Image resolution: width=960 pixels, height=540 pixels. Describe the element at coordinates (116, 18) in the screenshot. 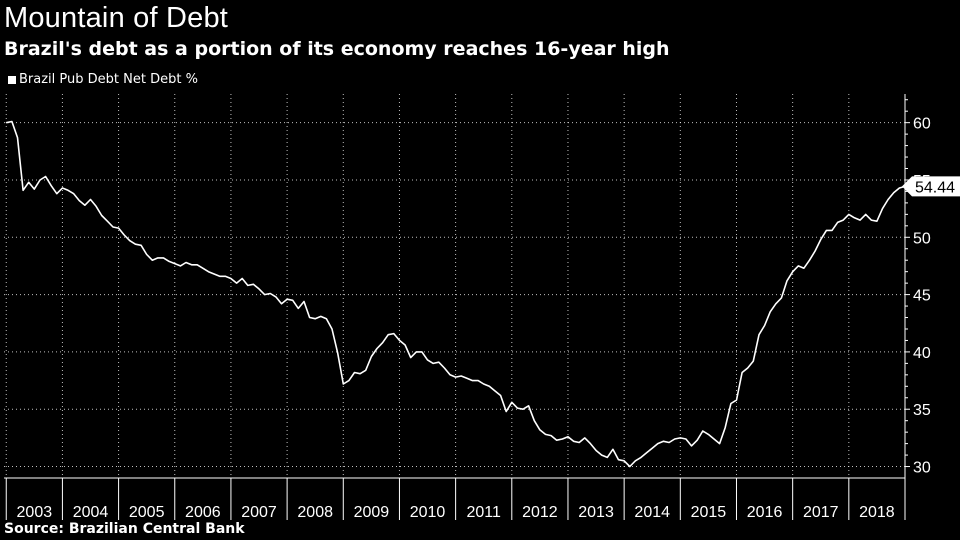

I see `chart-title: Mountain of Debt` at that location.